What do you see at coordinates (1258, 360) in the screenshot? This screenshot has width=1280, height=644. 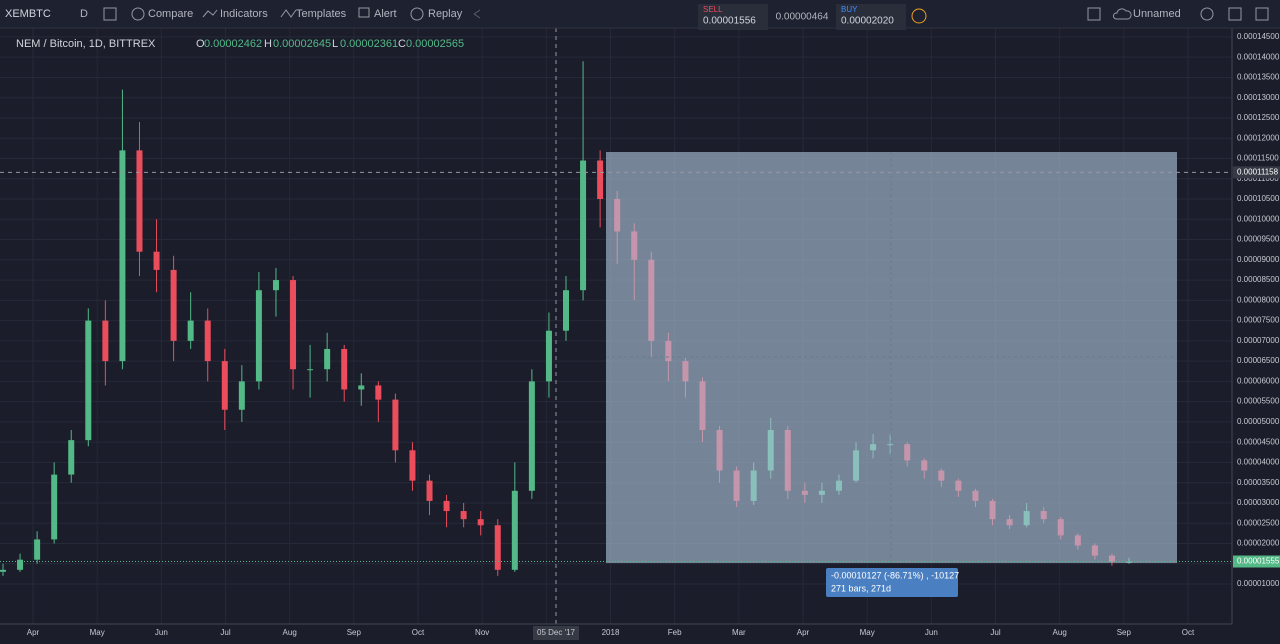 I see `y-tick-label: 0.00006500` at bounding box center [1258, 360].